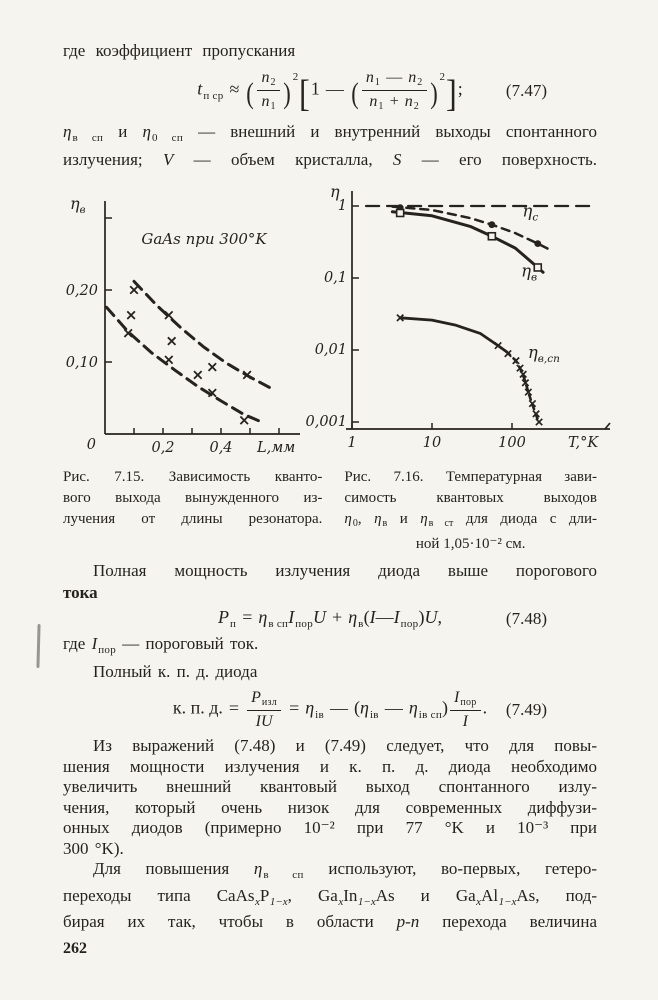  Describe the element at coordinates (451, 93) in the screenshot. I see `close-bracket: ]` at that location.